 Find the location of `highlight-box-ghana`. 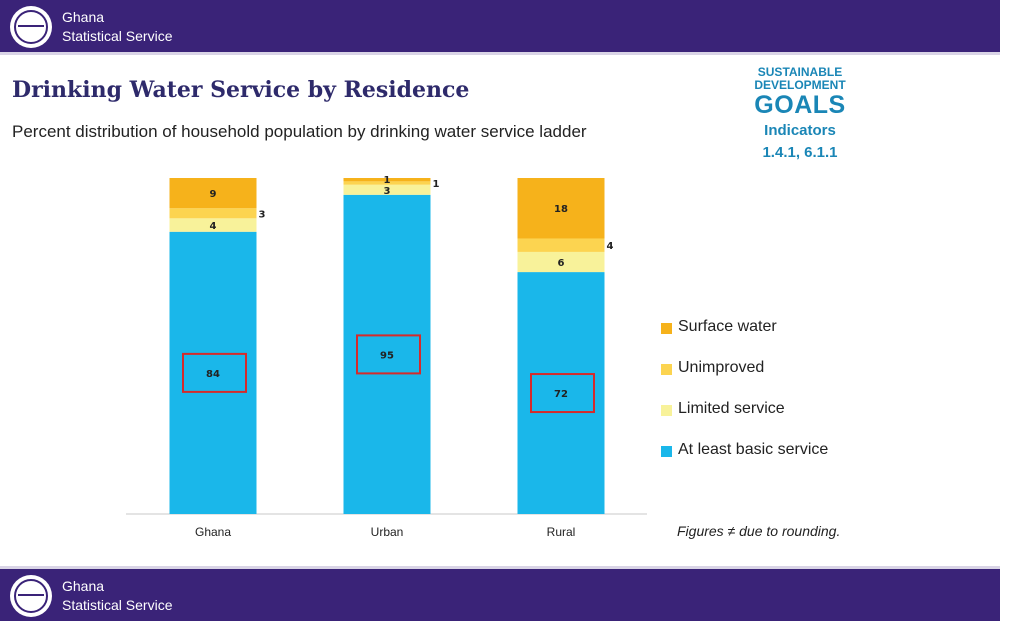

highlight-box-ghana is located at coordinates (214, 372).